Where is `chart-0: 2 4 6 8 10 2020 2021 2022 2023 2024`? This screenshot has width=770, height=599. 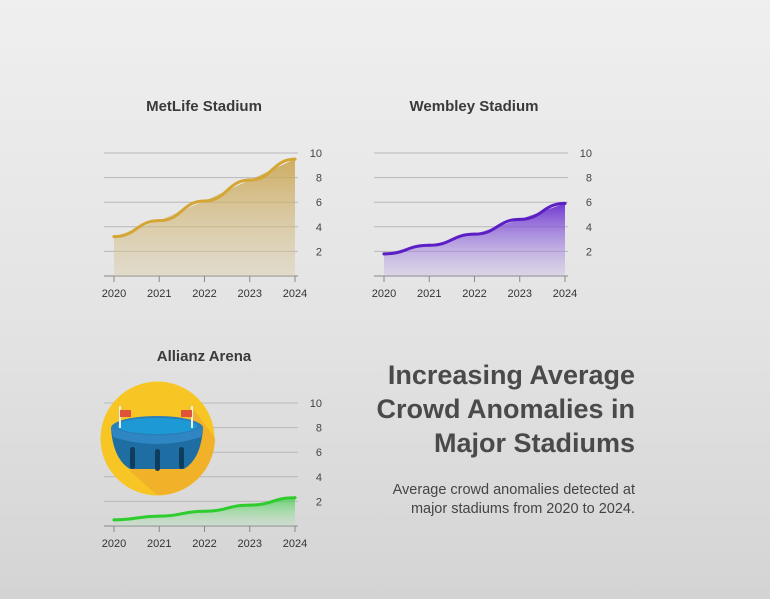
chart-0: 2 4 6 8 10 2020 2021 2022 2023 2024 is located at coordinates (212, 224).